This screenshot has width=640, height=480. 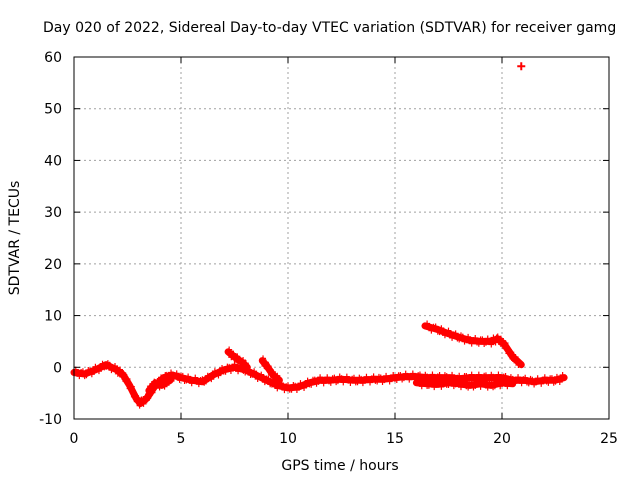 I want to click on x-tick-label: 20, so click(x=502, y=439).